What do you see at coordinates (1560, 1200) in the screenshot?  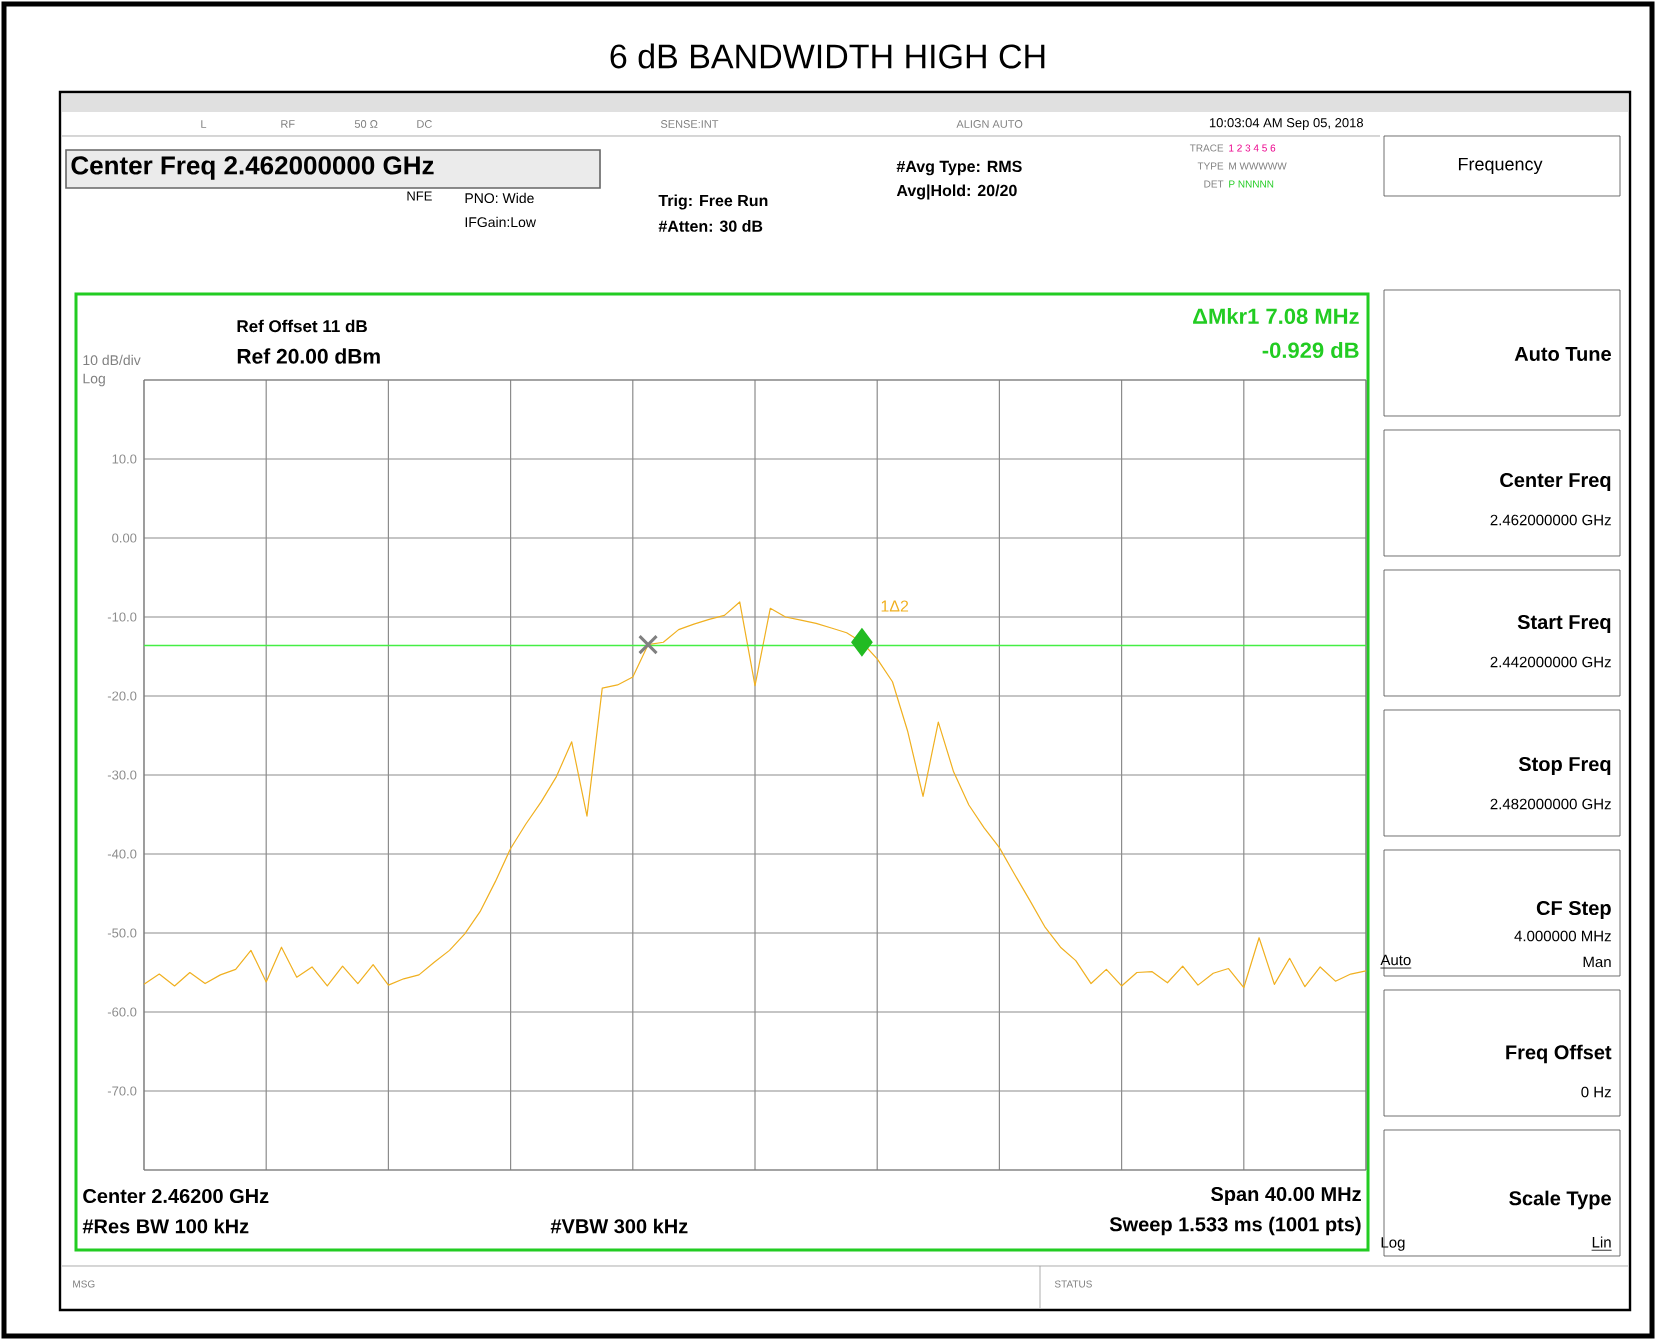 I see `text: Scale Type` at bounding box center [1560, 1200].